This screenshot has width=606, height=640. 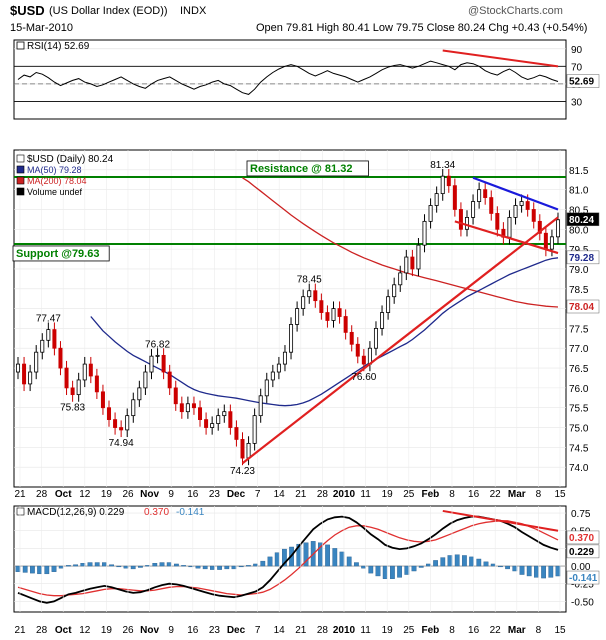 I want to click on rsi-line, so click(x=288, y=77).